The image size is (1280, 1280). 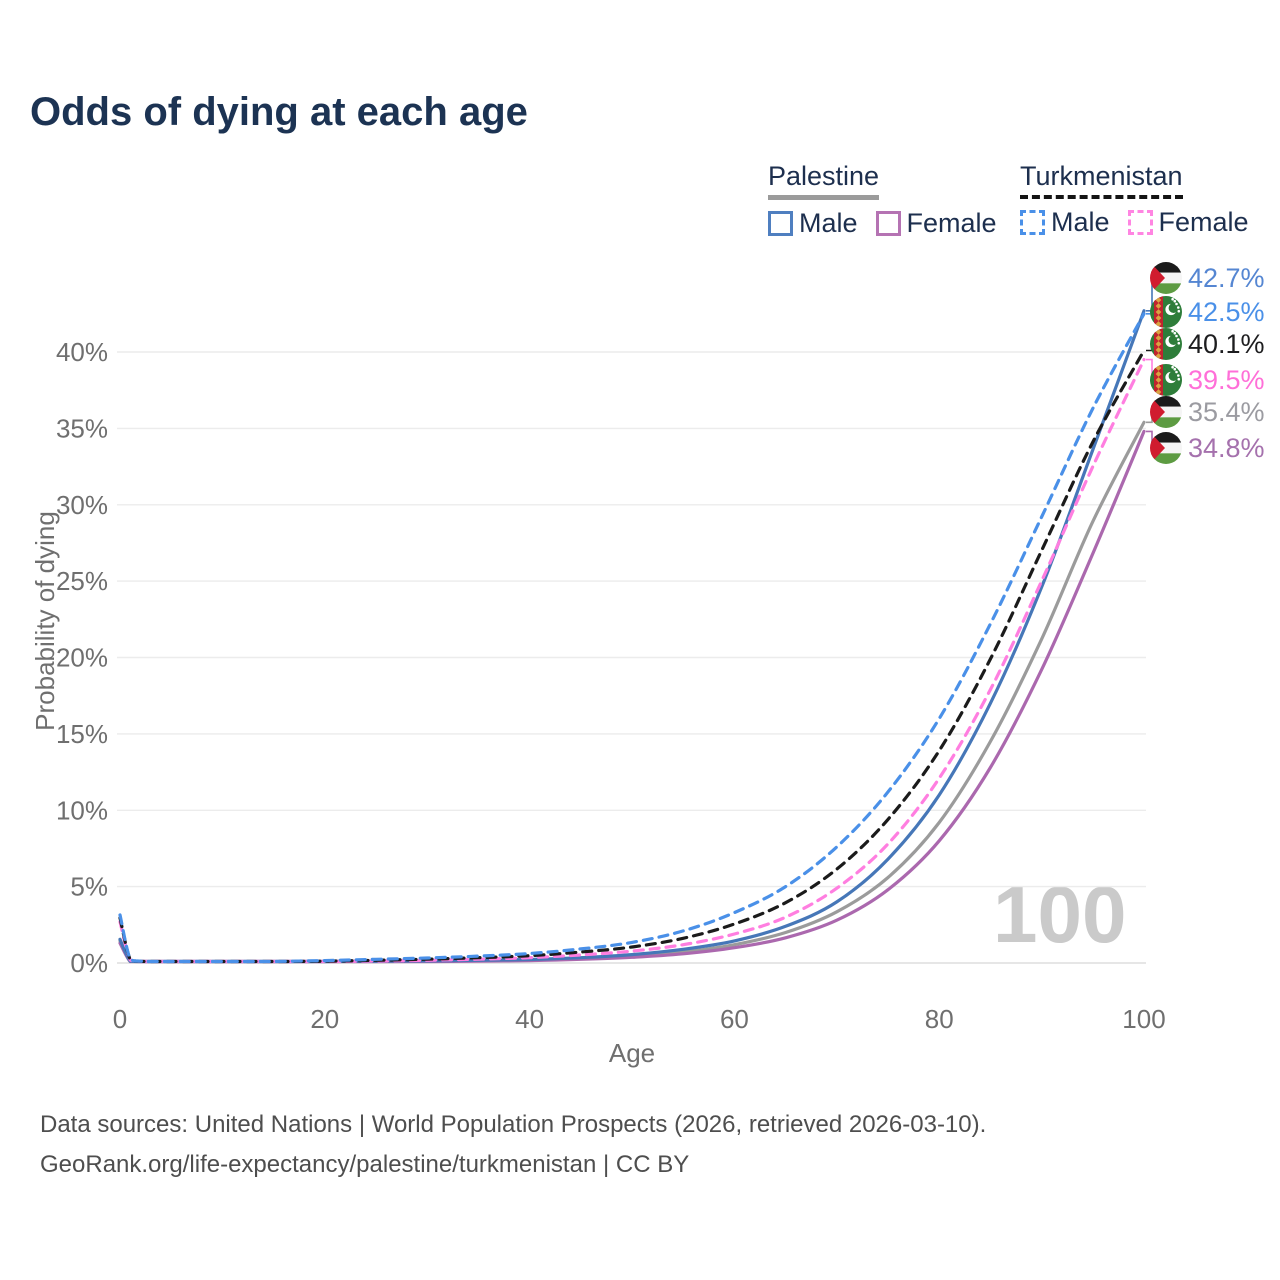 What do you see at coordinates (1032, 222) in the screenshot?
I see `legend-swatch-turkmenistan-male-icon` at bounding box center [1032, 222].